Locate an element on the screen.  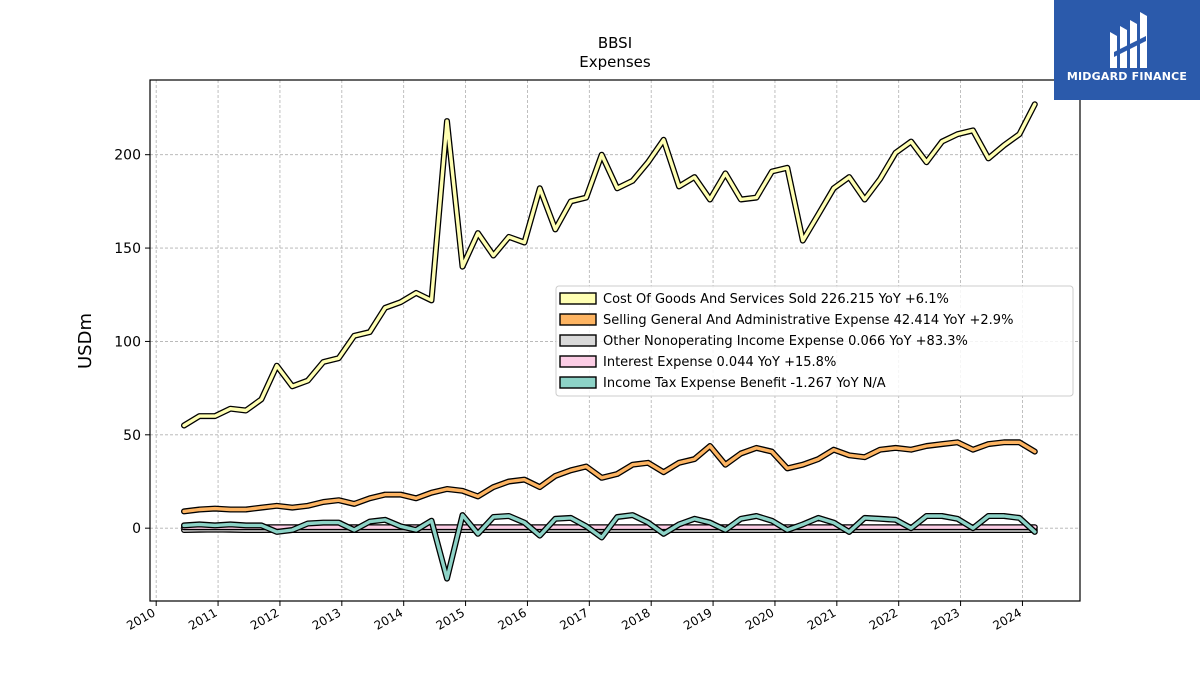
x-tick-label: 2013 is located at coordinates (326, 618).